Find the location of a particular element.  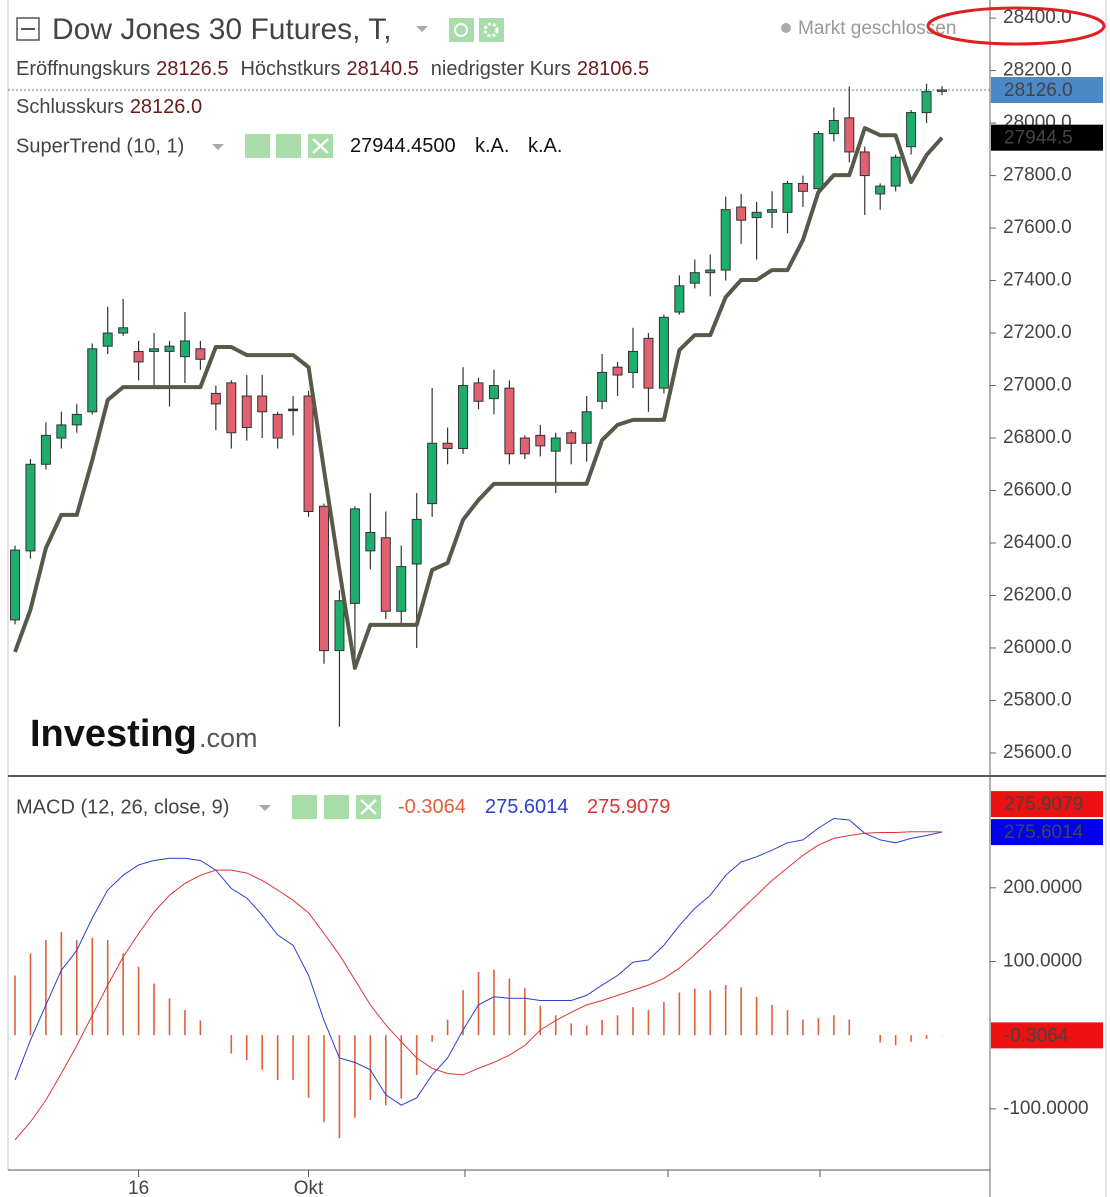

y-tick-label: 26600.0 is located at coordinates (1037, 490).